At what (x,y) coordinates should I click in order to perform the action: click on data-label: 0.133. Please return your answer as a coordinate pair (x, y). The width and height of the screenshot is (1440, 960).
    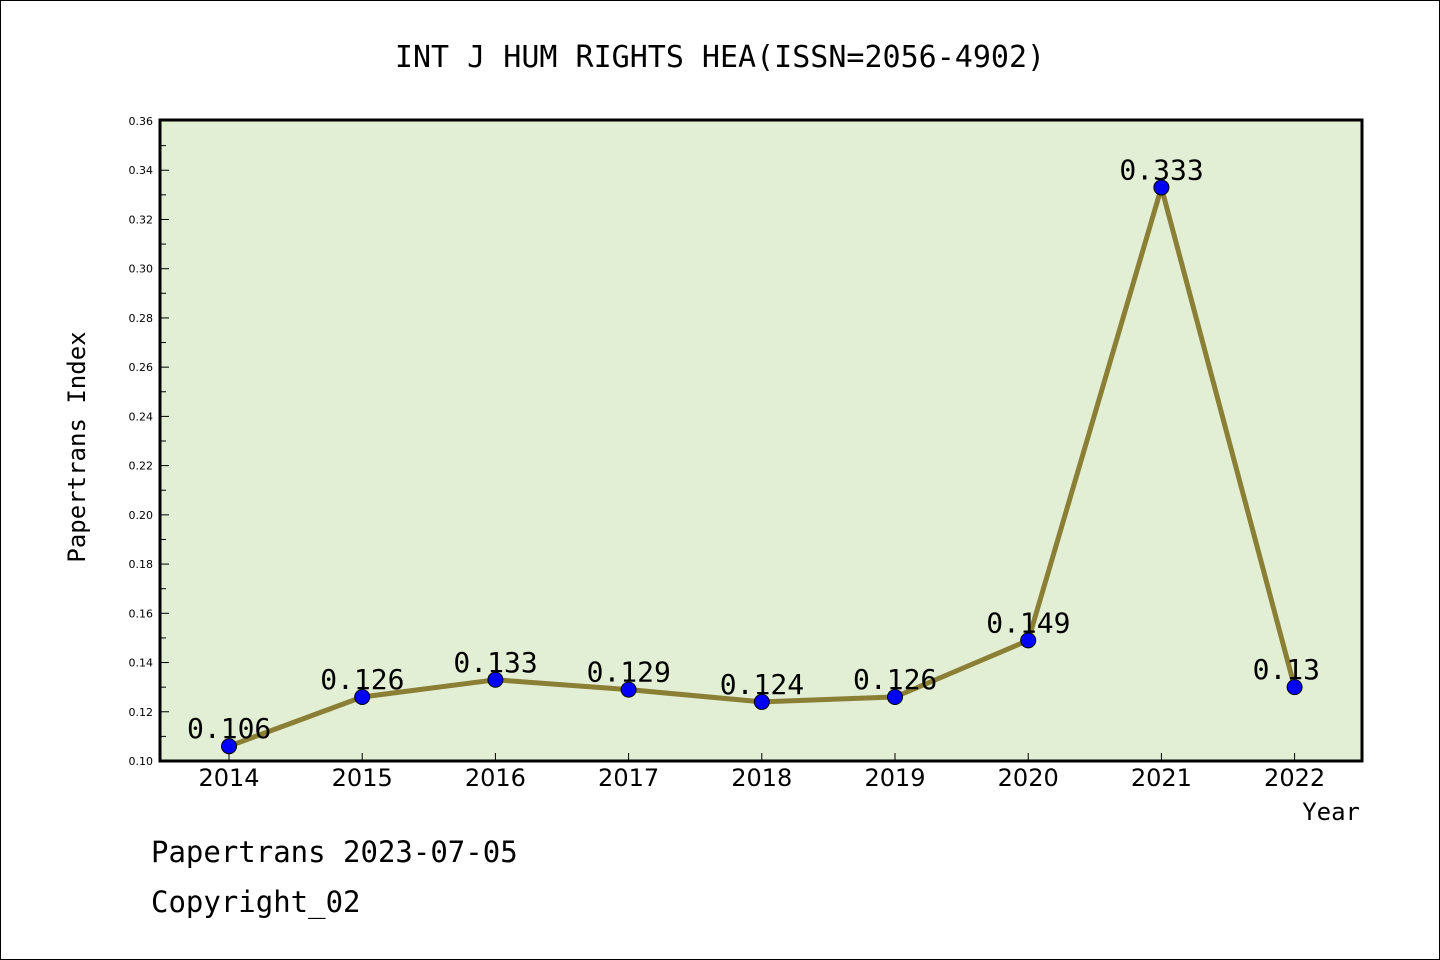
    Looking at the image, I should click on (495, 662).